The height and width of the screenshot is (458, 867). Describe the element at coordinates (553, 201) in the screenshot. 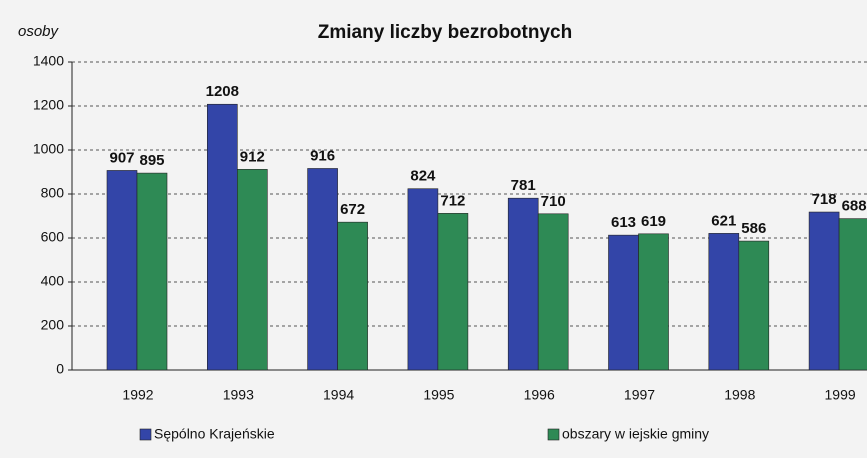

I see `data-label: 710` at that location.